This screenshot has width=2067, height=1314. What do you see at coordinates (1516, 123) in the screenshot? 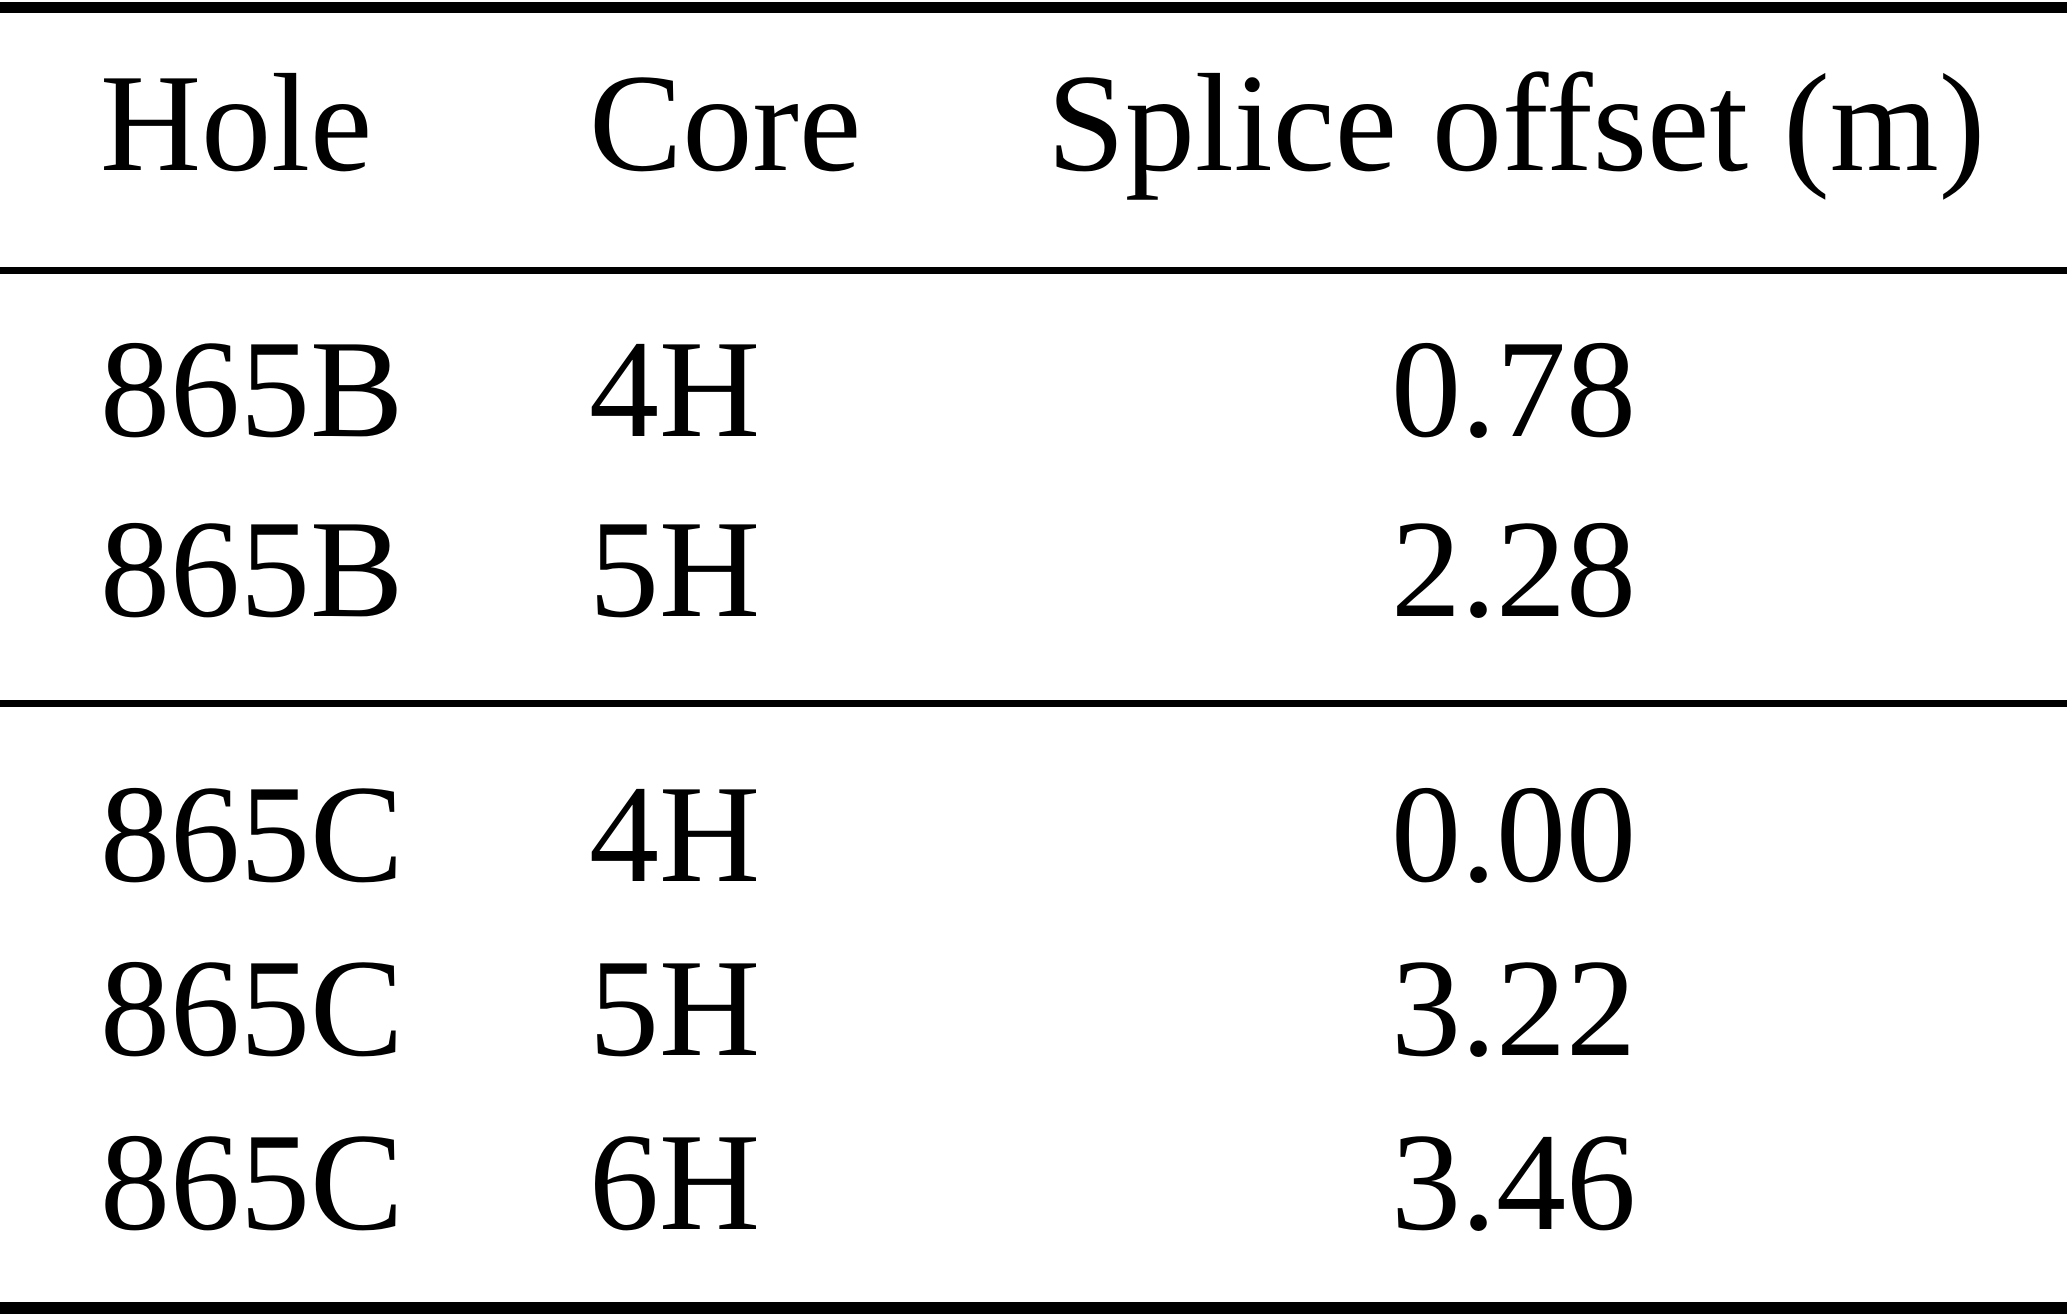
I see `column-header-splice-offset: Splice offset (m)` at bounding box center [1516, 123].